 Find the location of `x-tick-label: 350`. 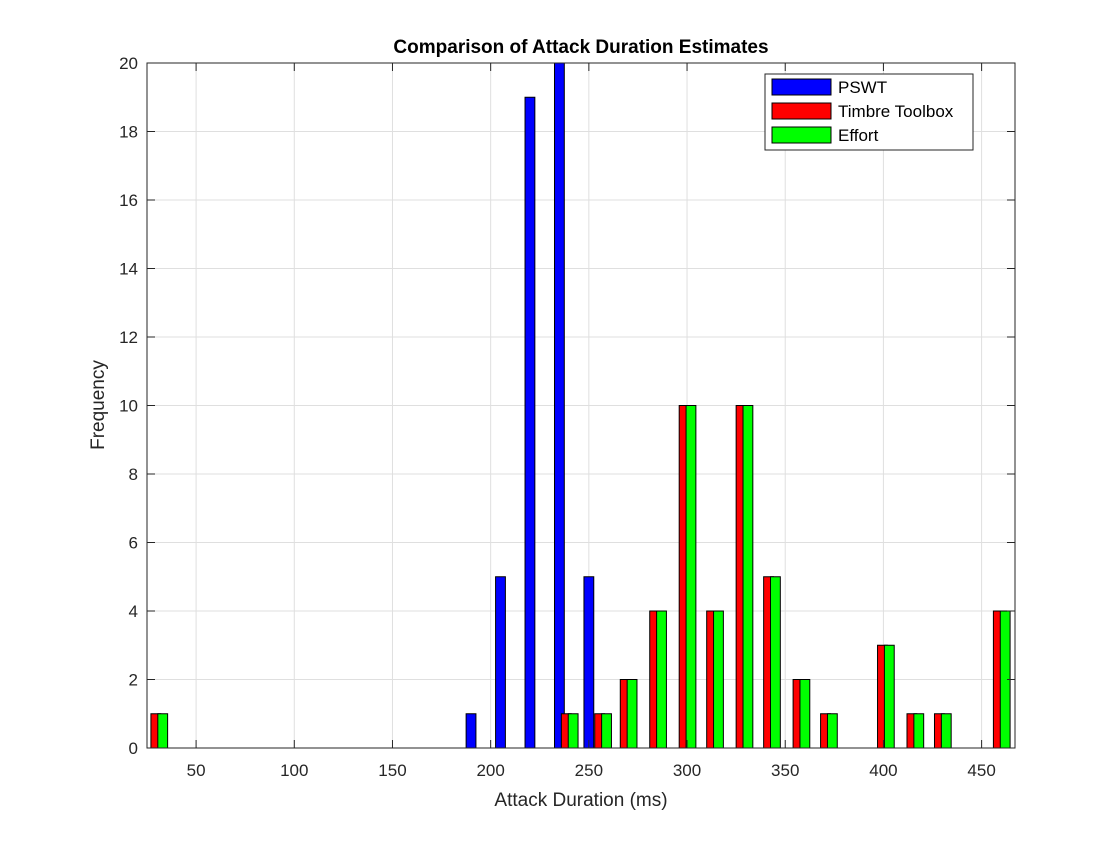

x-tick-label: 350 is located at coordinates (785, 770).